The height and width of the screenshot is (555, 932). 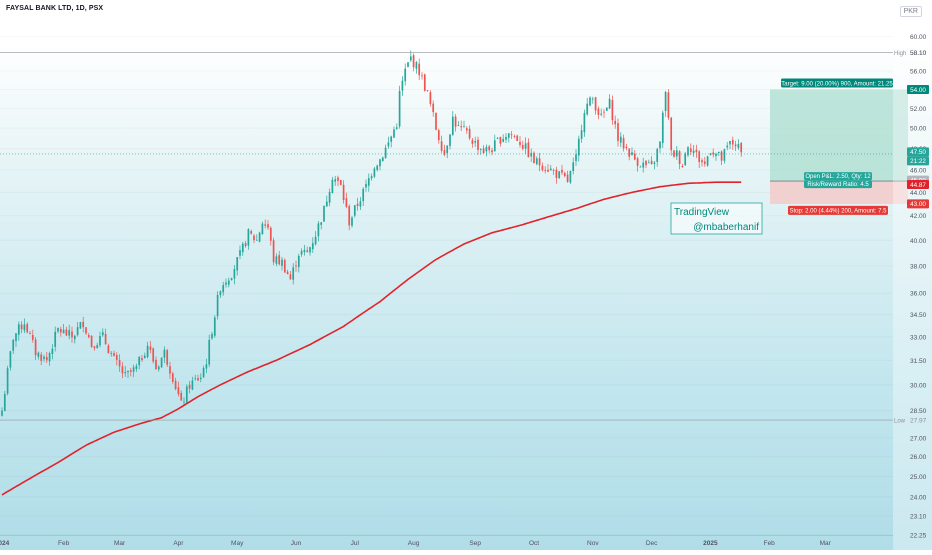 What do you see at coordinates (918, 411) in the screenshot?
I see `y-tick-label: 28.50` at bounding box center [918, 411].